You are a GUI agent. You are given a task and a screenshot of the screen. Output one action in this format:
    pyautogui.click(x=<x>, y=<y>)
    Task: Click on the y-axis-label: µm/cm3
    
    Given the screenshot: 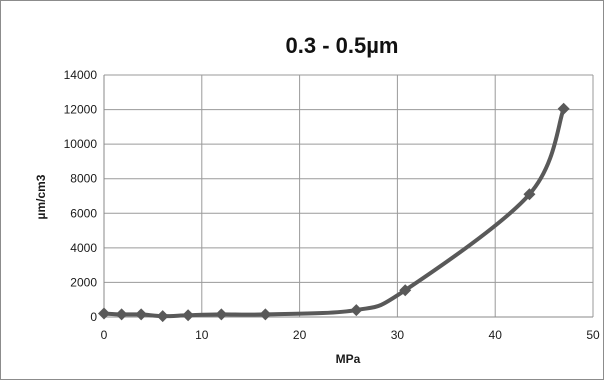 What is the action you would take?
    pyautogui.click(x=41, y=196)
    